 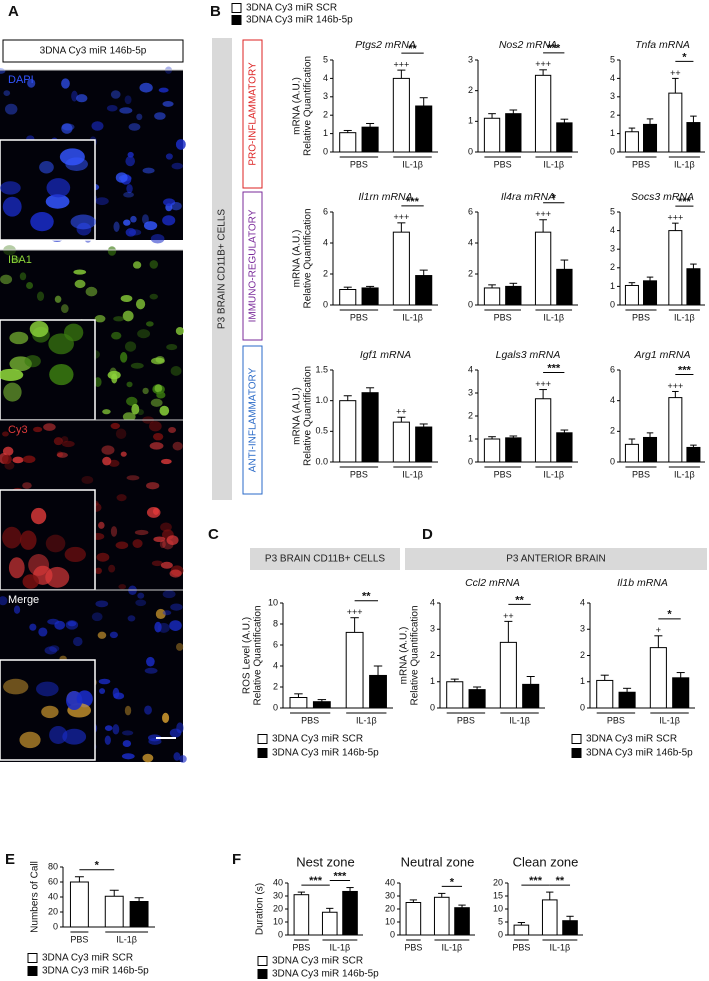 What do you see at coordinates (236, 859) in the screenshot?
I see `panel-label: F` at bounding box center [236, 859].